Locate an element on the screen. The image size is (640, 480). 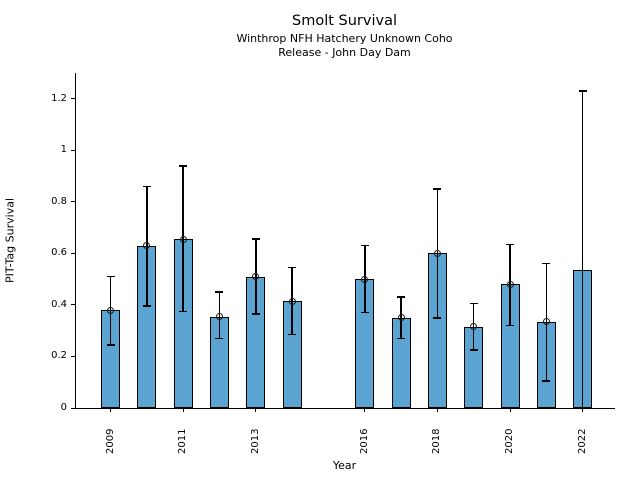
error-cap-low-2017 is located at coordinates (401, 338).